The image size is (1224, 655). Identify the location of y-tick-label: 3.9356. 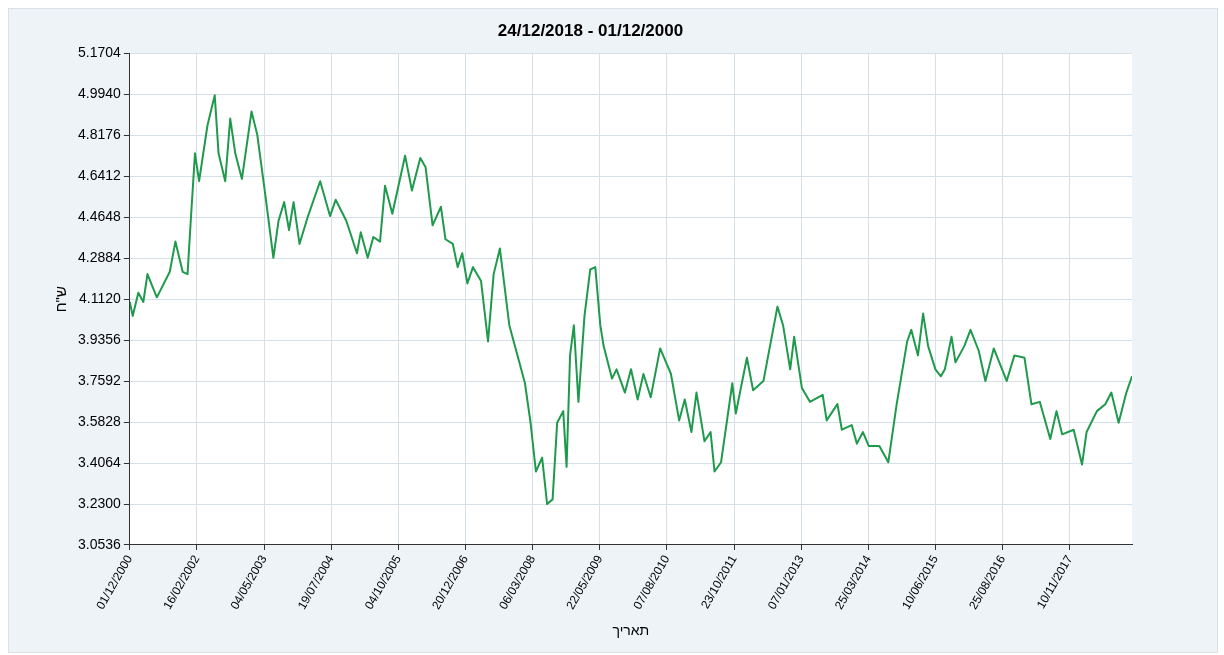
(99, 339).